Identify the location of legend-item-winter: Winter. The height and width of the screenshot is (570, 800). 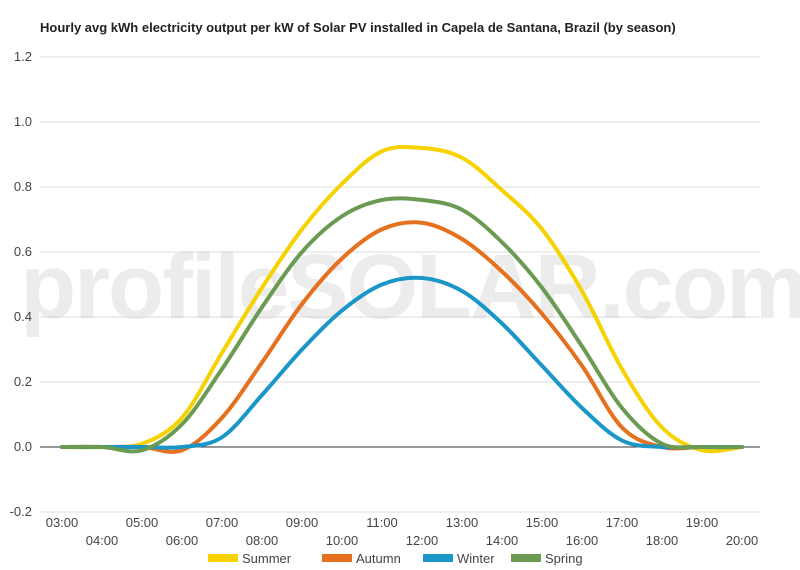
(459, 558).